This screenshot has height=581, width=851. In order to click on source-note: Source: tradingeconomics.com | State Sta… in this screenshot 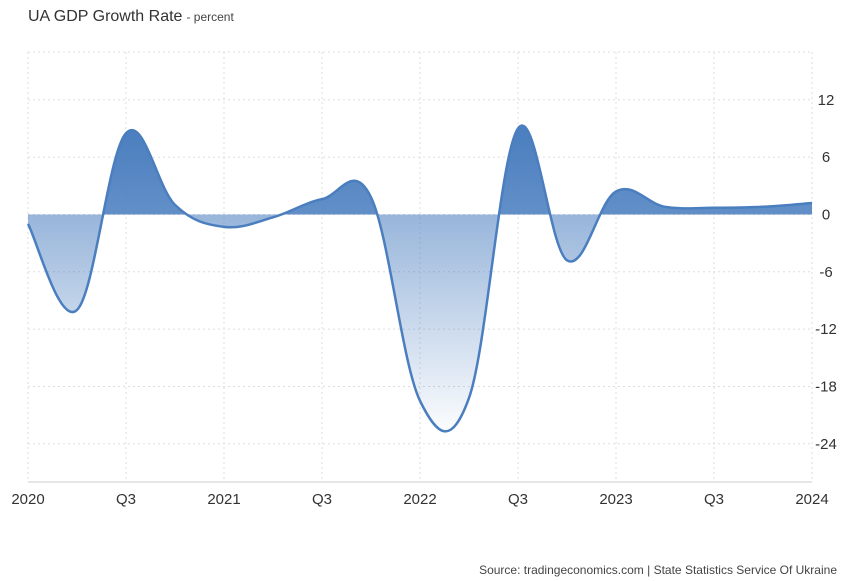, I will do `click(658, 570)`.